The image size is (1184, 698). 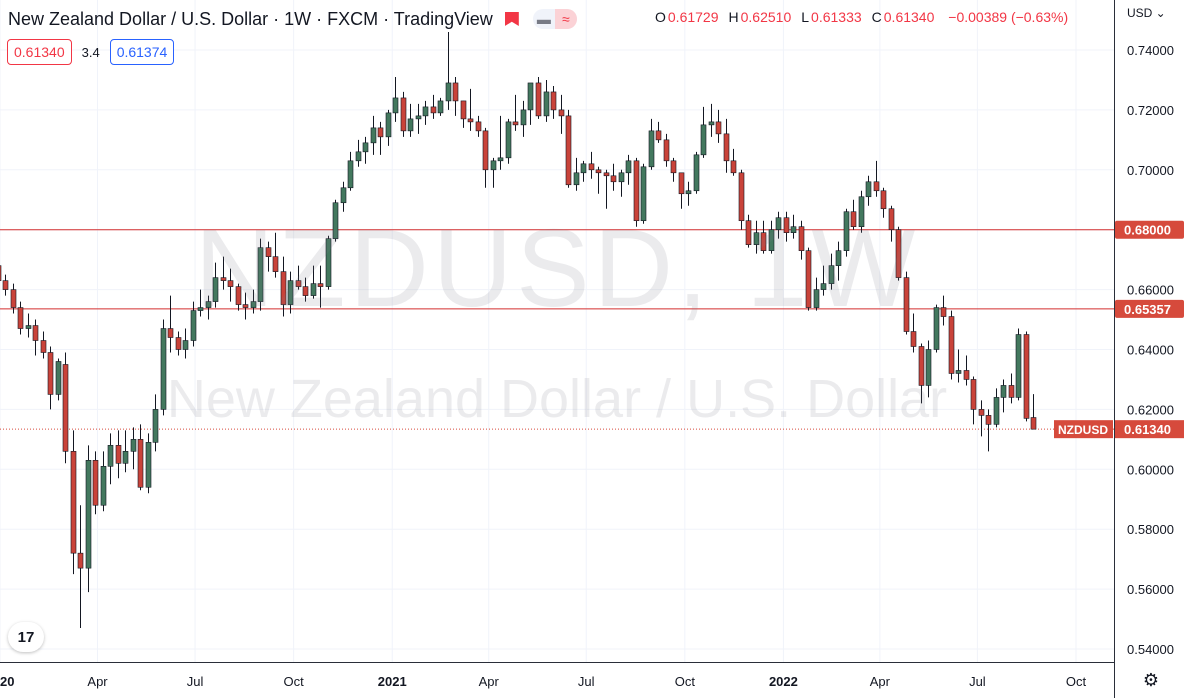 What do you see at coordinates (142, 52) in the screenshot?
I see `buy-button: 0.61374` at bounding box center [142, 52].